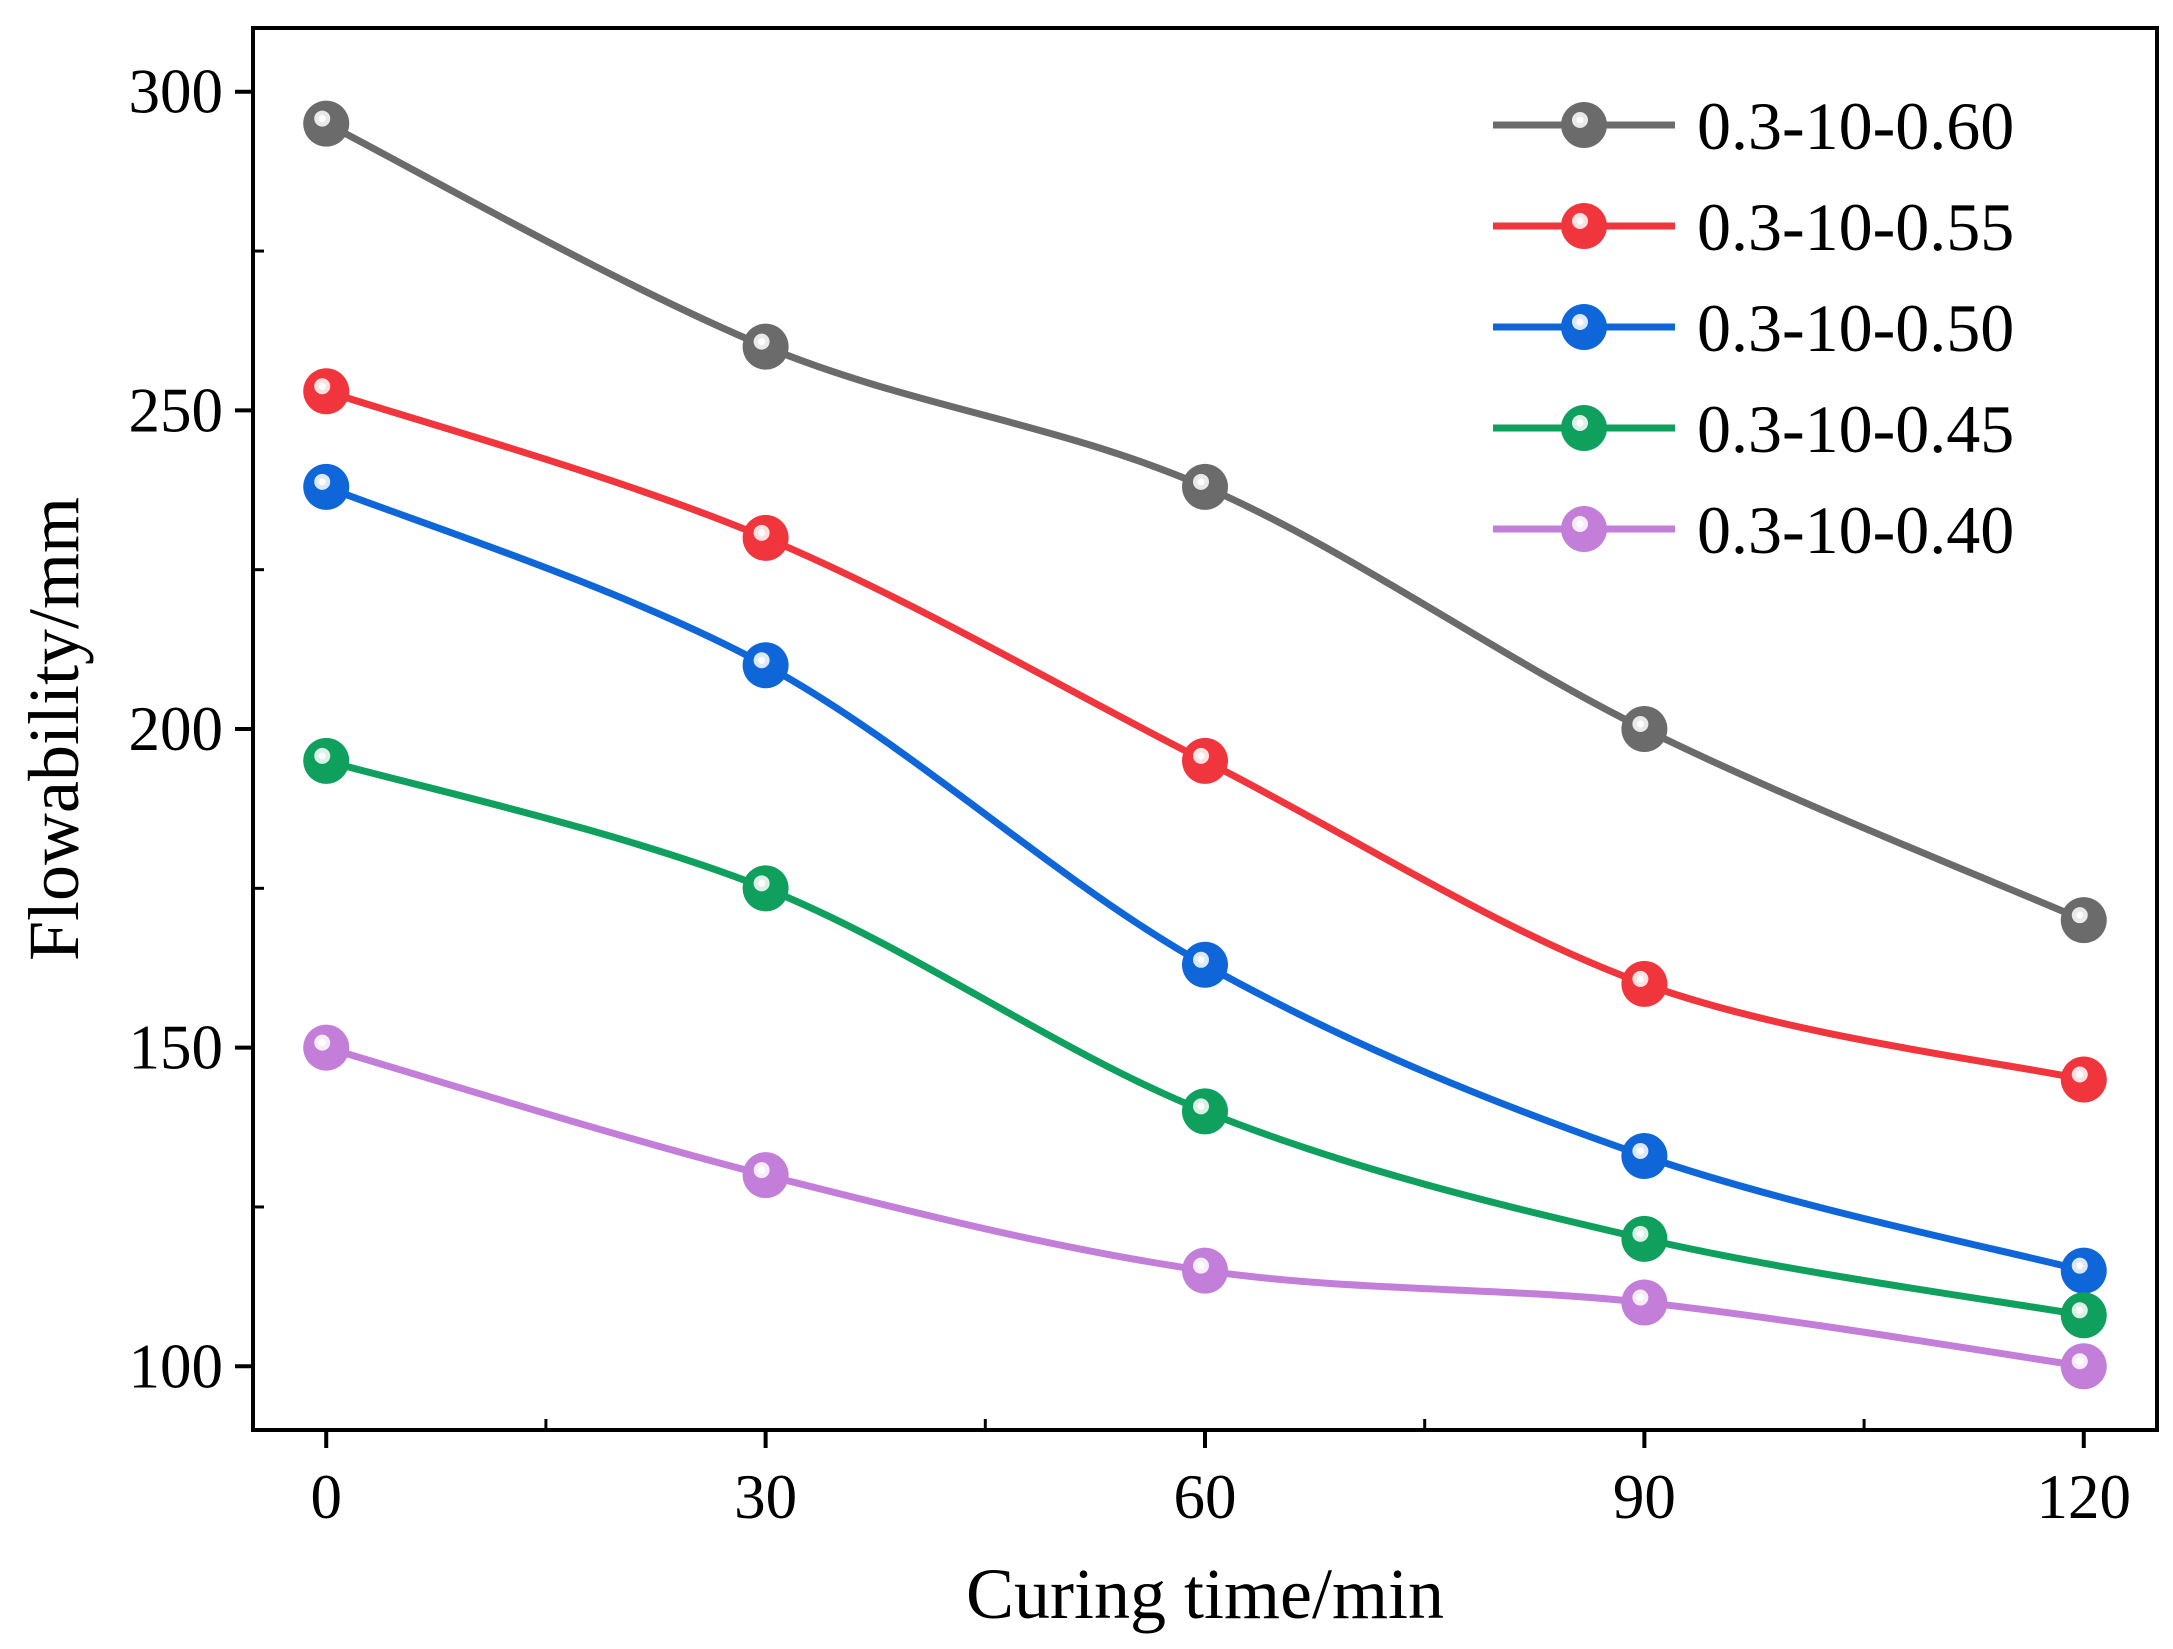  I want to click on y-axis-title: Flowability/mm, so click(54, 729).